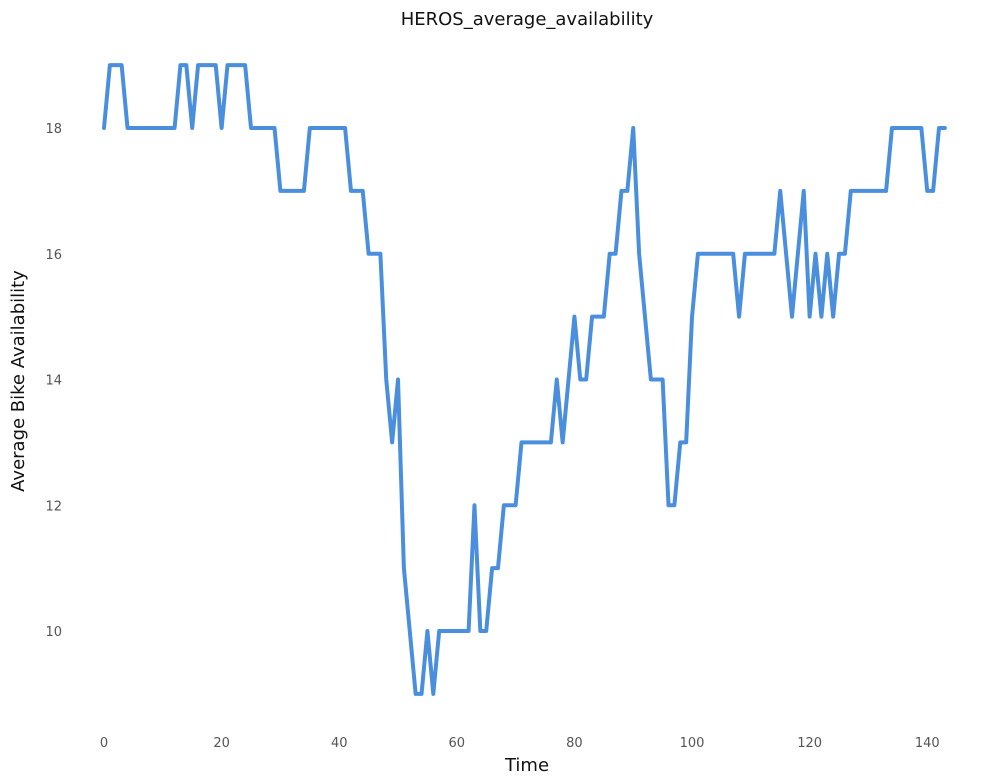 The height and width of the screenshot is (784, 1005). I want to click on x-axis-ticks: 0 20 40 60 80 100 120 140, so click(520, 743).